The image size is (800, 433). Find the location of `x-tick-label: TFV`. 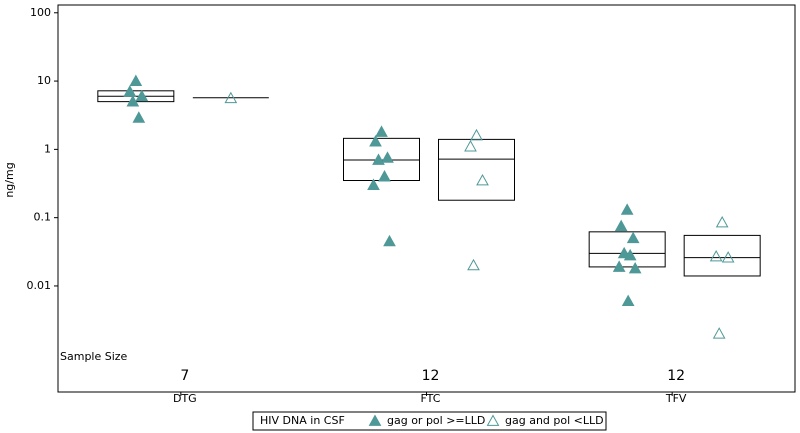

x-tick-label: TFV is located at coordinates (676, 398).